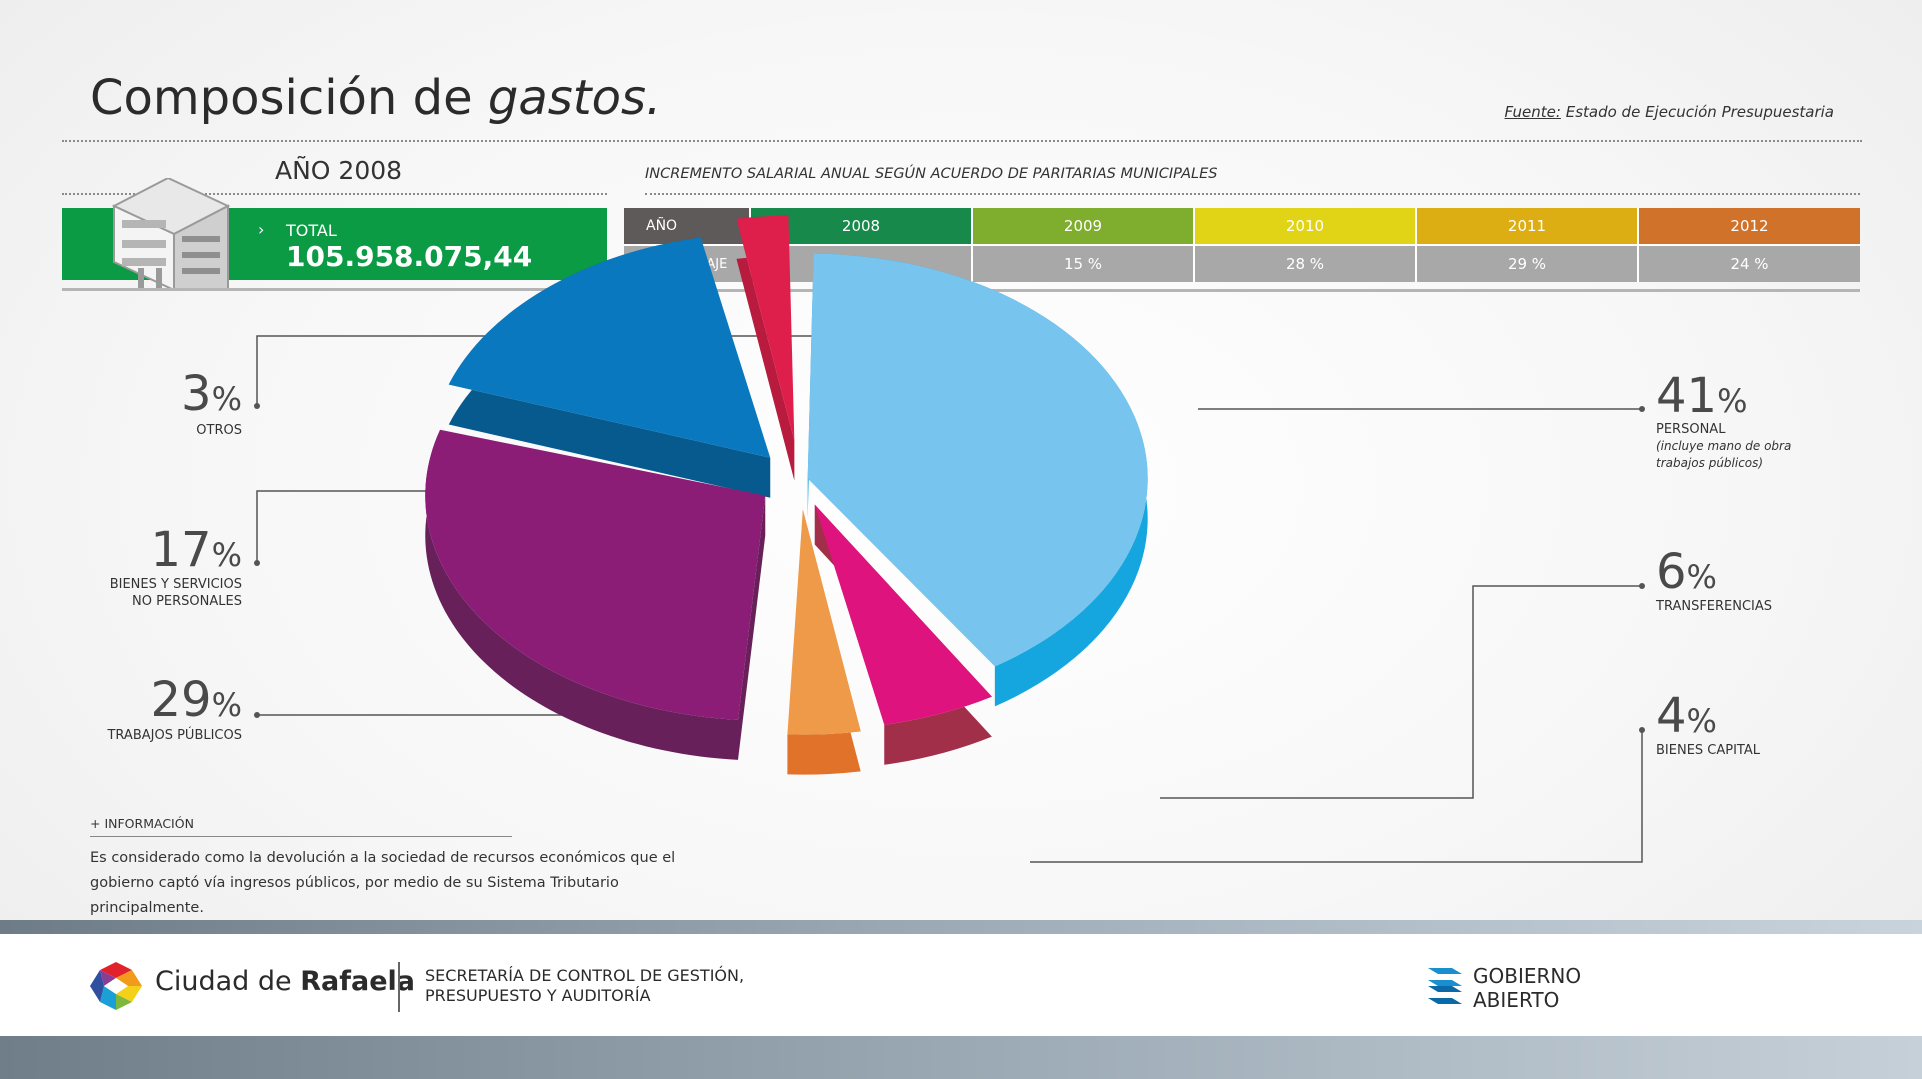 The height and width of the screenshot is (1079, 1922). I want to click on label: PERSONAL, so click(1691, 429).